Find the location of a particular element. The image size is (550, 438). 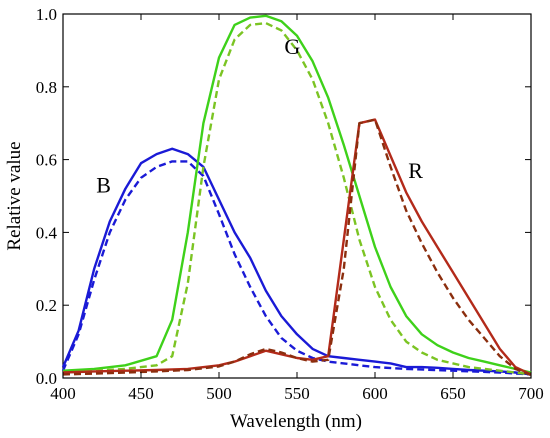

y-tick-label: 1.0 is located at coordinates (46, 14).